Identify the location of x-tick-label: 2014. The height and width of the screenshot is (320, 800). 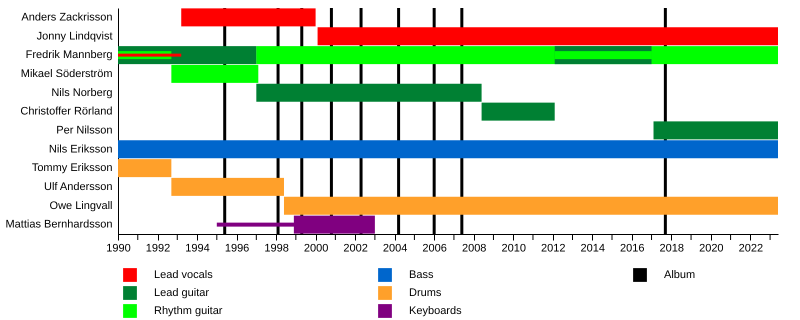
(592, 248).